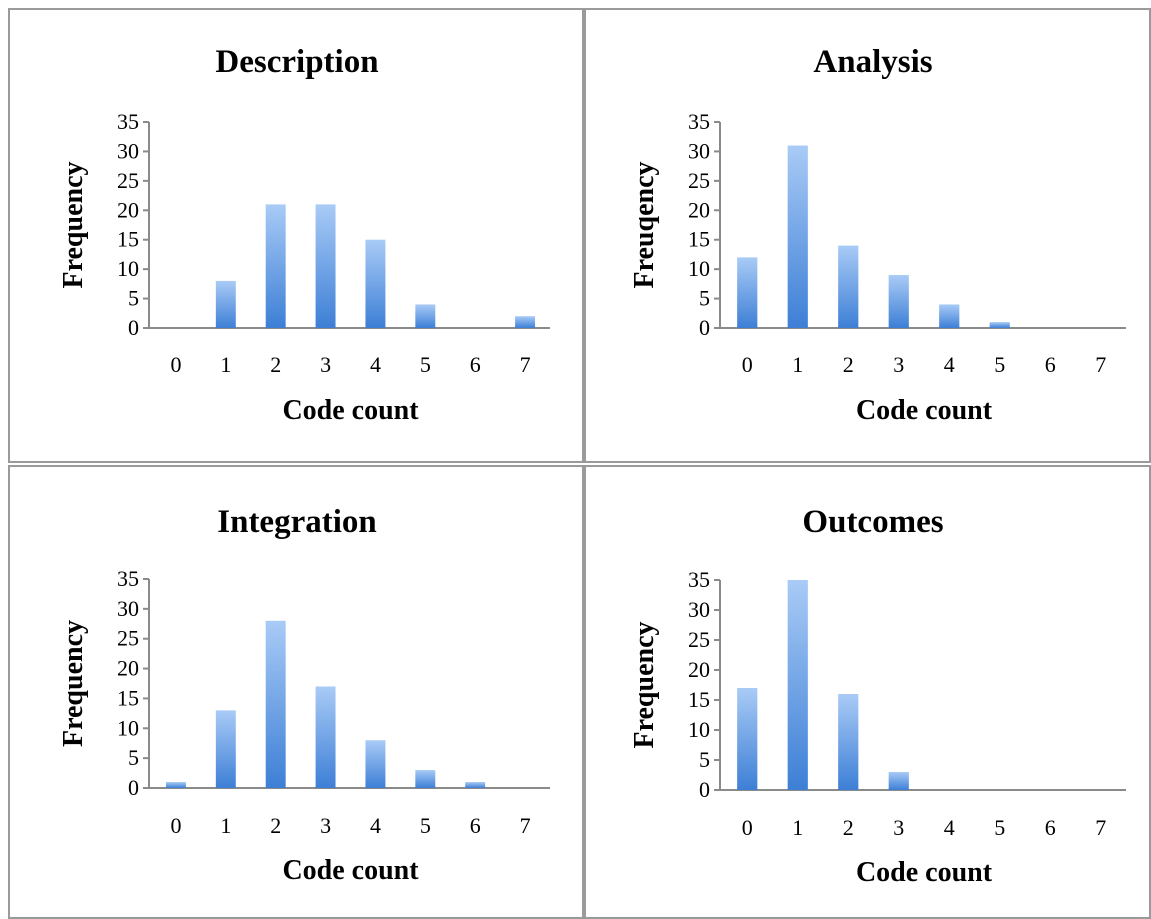 The image size is (1151, 919). What do you see at coordinates (225, 825) in the screenshot?
I see `integration-x-tick-label: 1` at bounding box center [225, 825].